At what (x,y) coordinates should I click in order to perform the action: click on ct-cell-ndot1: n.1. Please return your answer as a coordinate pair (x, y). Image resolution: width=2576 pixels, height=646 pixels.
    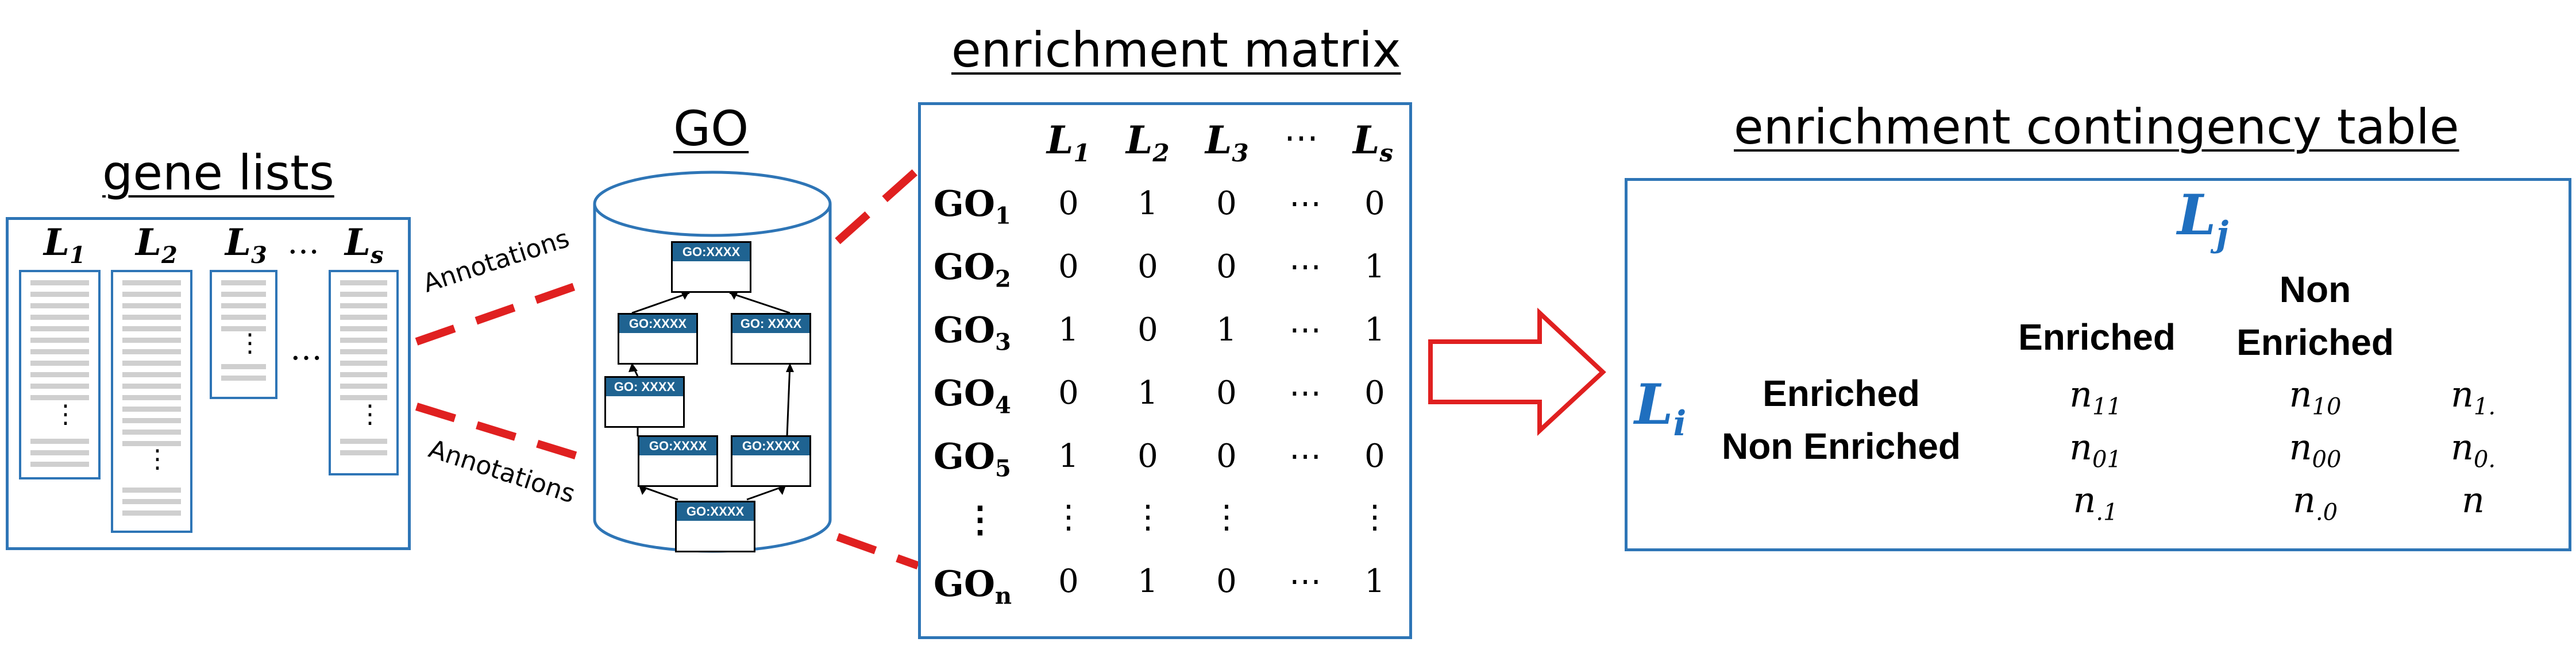
    Looking at the image, I should click on (2095, 502).